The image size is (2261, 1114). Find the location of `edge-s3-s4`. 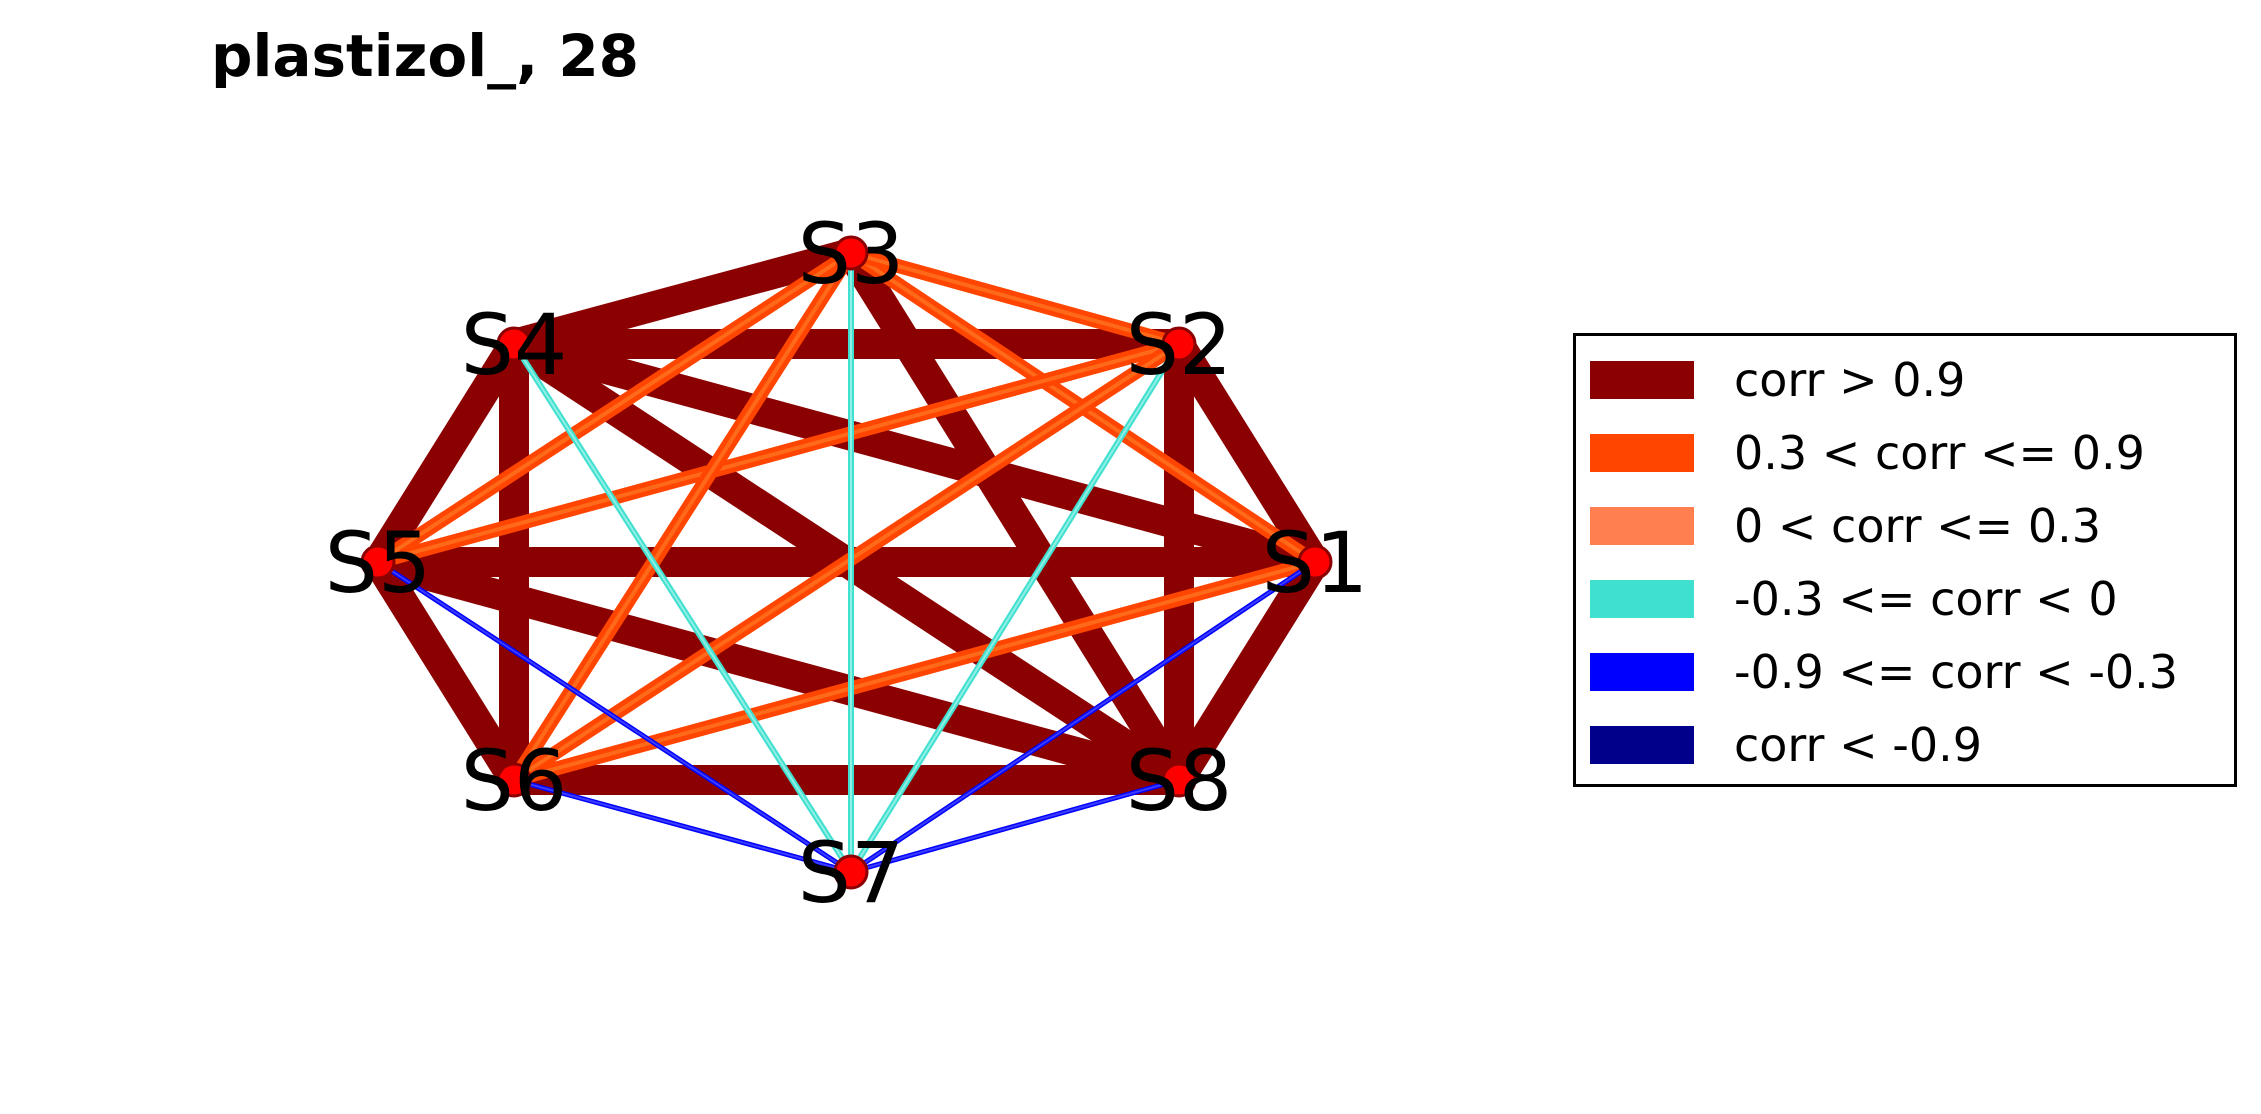

edge-s3-s4 is located at coordinates (682, 298).